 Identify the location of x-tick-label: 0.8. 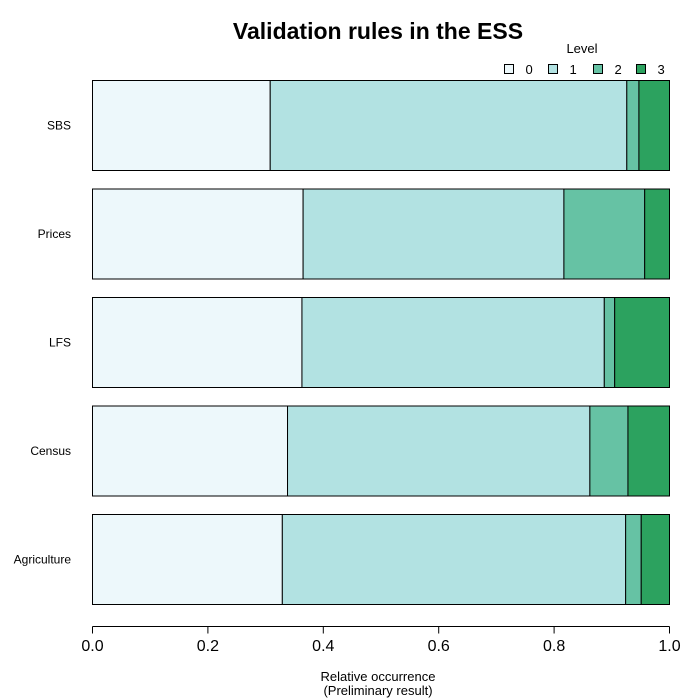
(554, 646).